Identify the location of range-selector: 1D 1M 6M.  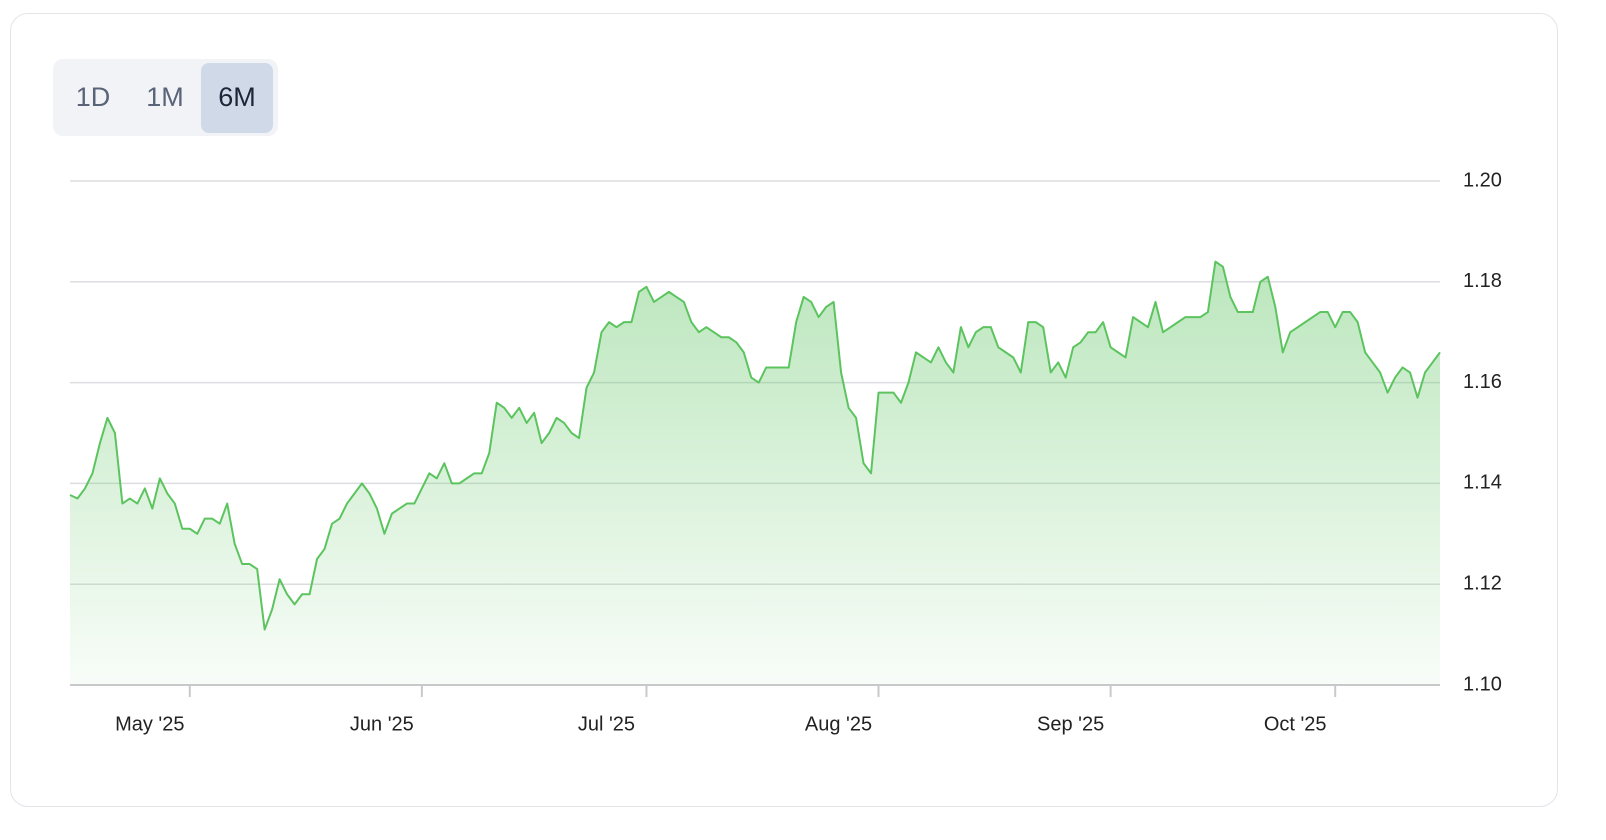
(165, 97).